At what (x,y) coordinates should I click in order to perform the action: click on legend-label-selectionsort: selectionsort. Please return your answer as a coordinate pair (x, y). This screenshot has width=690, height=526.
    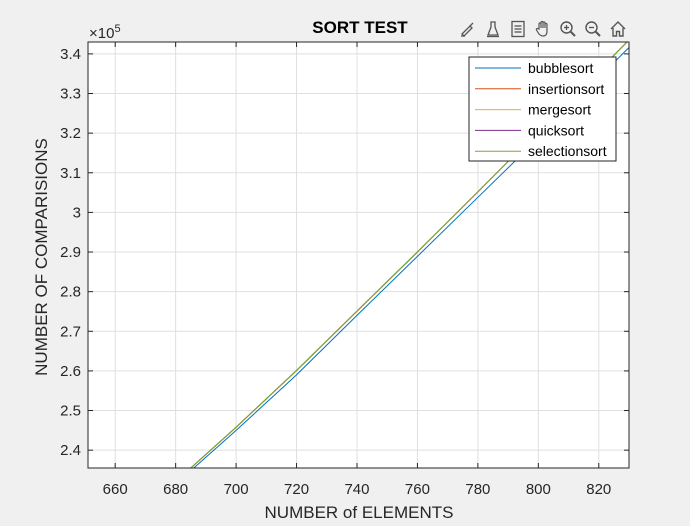
    Looking at the image, I should click on (567, 151).